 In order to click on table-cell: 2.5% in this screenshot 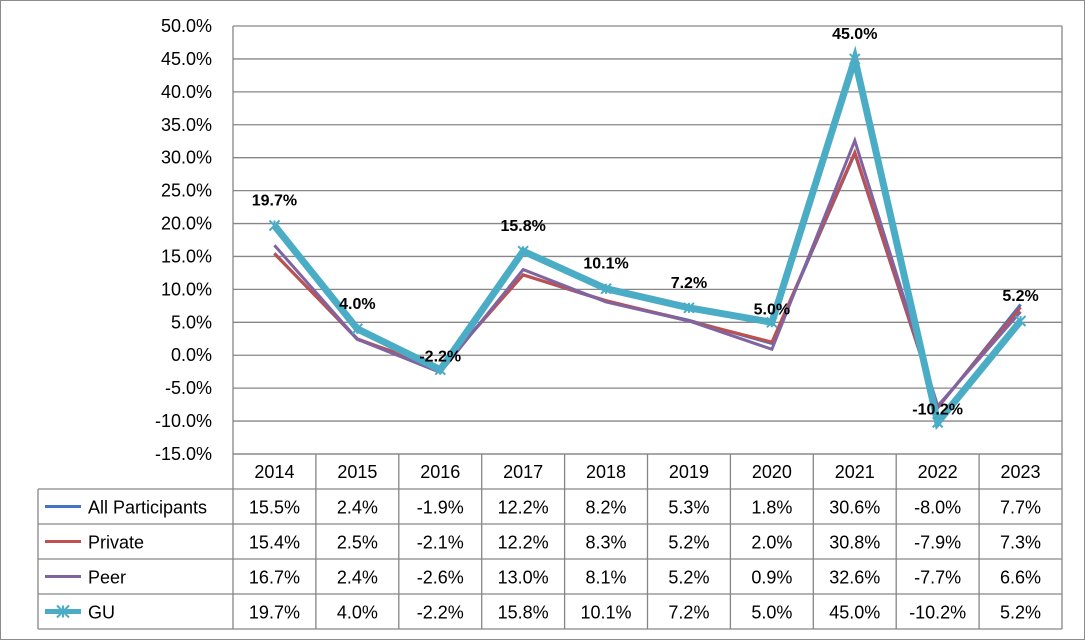, I will do `click(357, 543)`.